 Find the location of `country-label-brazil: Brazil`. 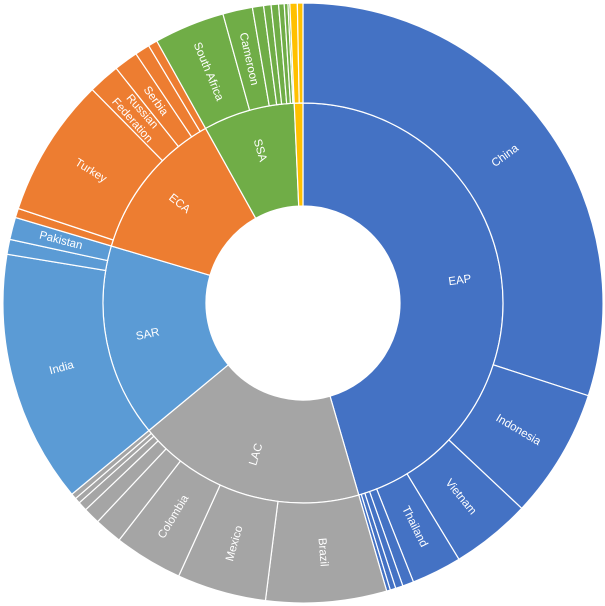

country-label-brazil: Brazil is located at coordinates (322, 552).